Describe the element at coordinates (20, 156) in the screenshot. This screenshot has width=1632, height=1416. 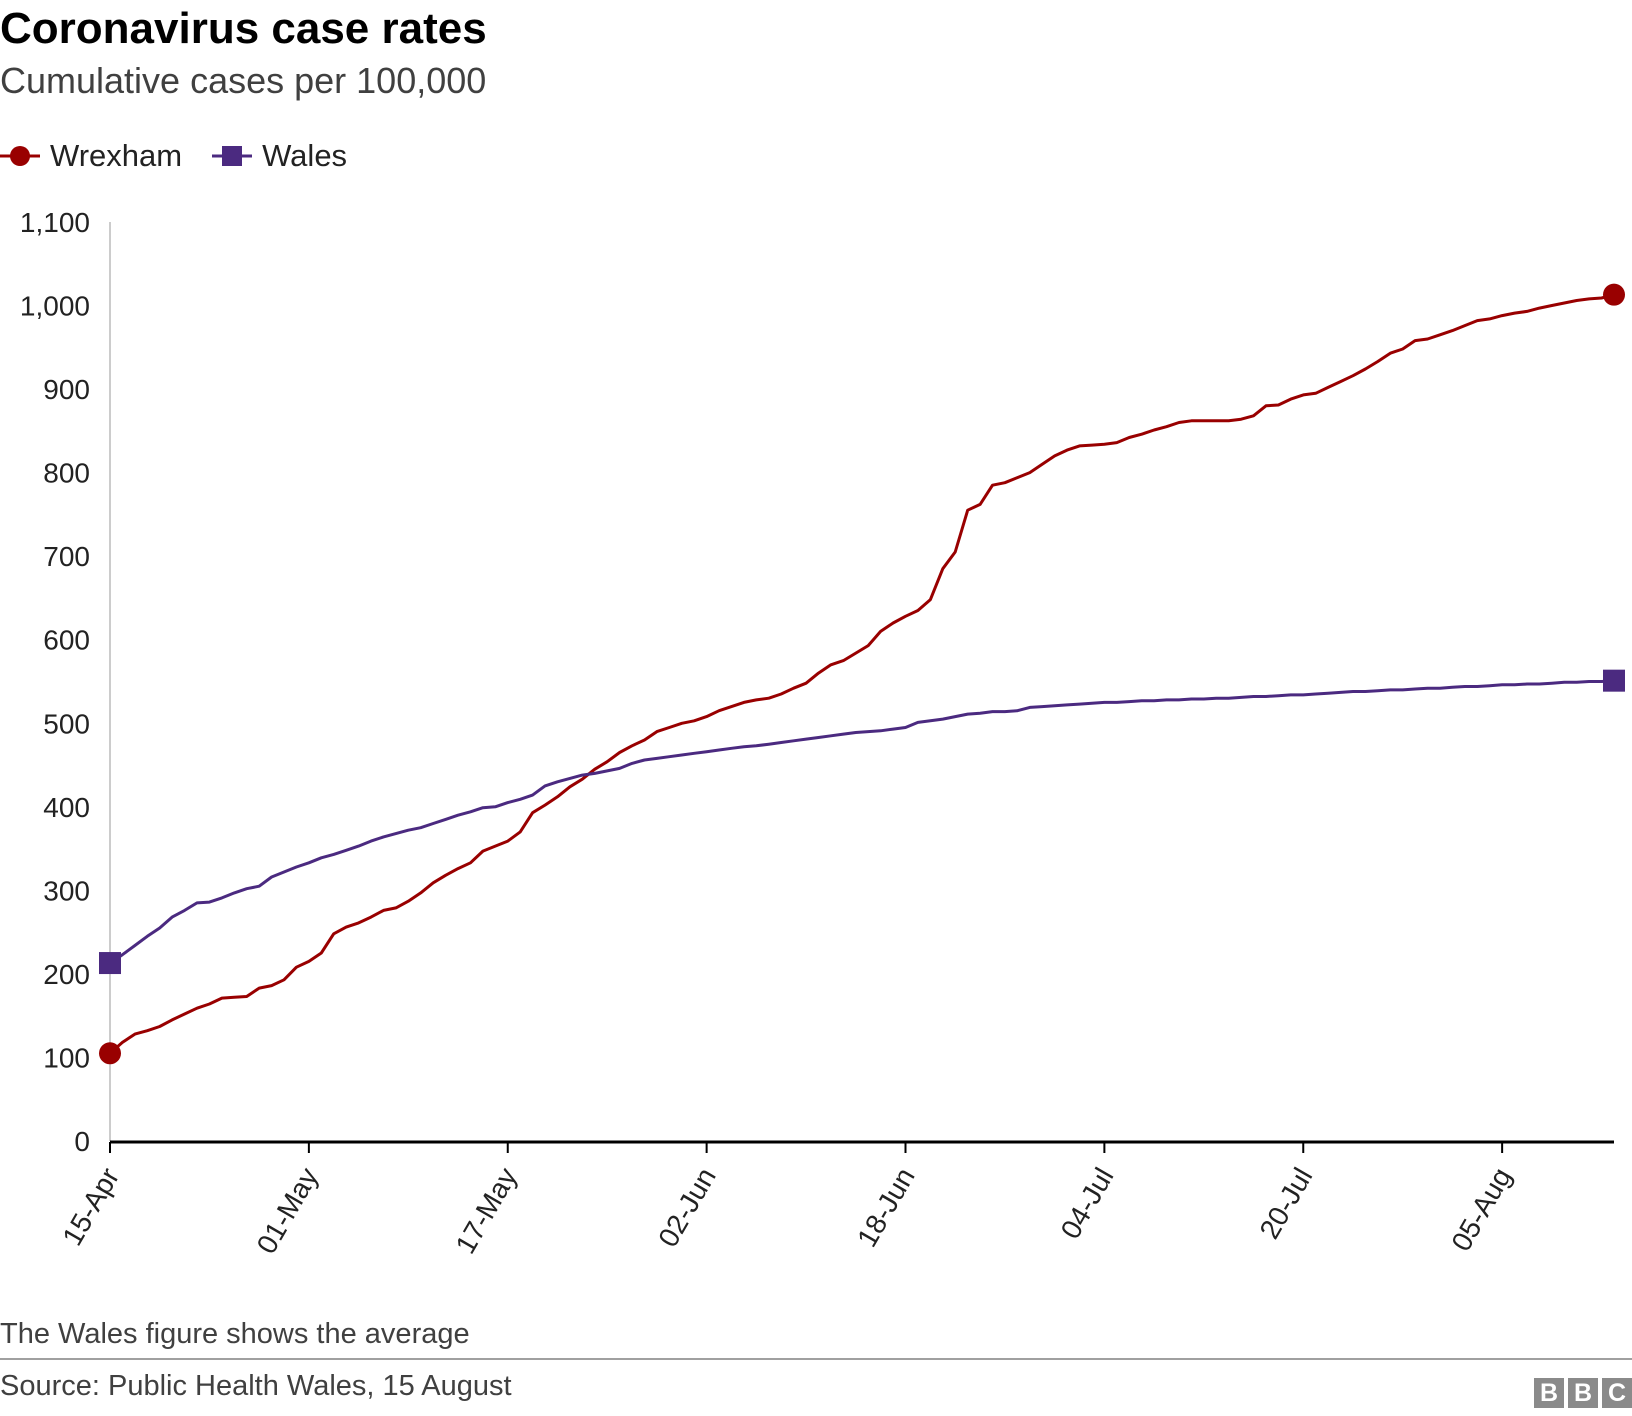
I see `legend-circle-marker-icon` at that location.